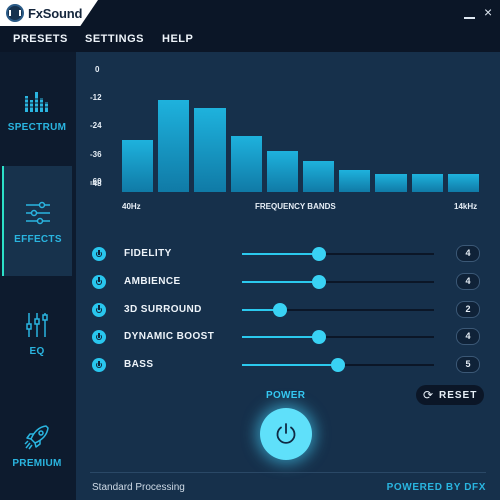 The height and width of the screenshot is (500, 500). Describe the element at coordinates (139, 365) in the screenshot. I see `effect-label: BASS` at that location.